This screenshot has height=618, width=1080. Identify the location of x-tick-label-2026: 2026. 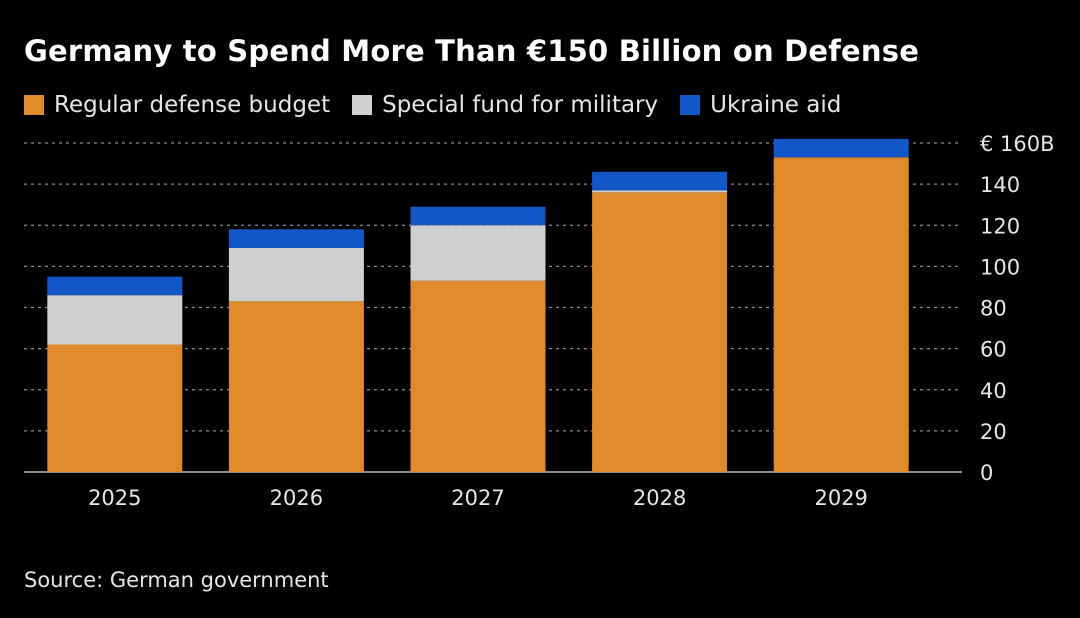
(296, 498).